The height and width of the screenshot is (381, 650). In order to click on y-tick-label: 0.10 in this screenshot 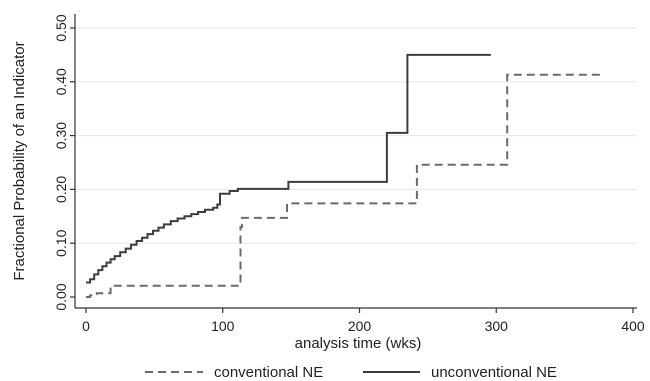, I will do `click(61, 242)`.